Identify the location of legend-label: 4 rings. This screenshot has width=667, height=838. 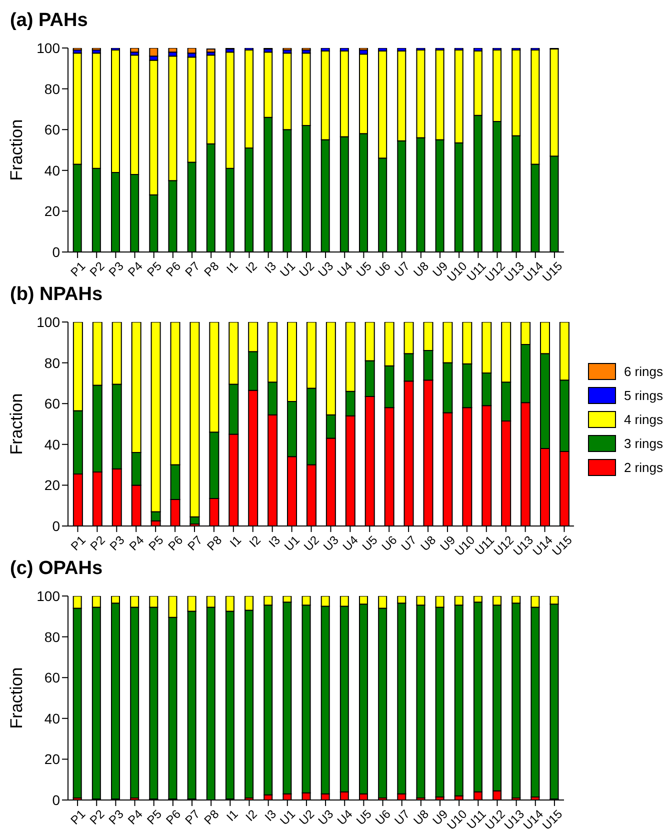
(643, 419).